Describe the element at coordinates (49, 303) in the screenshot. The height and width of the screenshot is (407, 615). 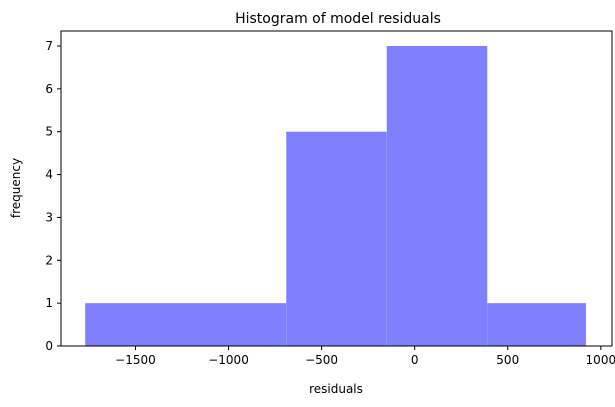
I see `y-tick-label: 1` at that location.